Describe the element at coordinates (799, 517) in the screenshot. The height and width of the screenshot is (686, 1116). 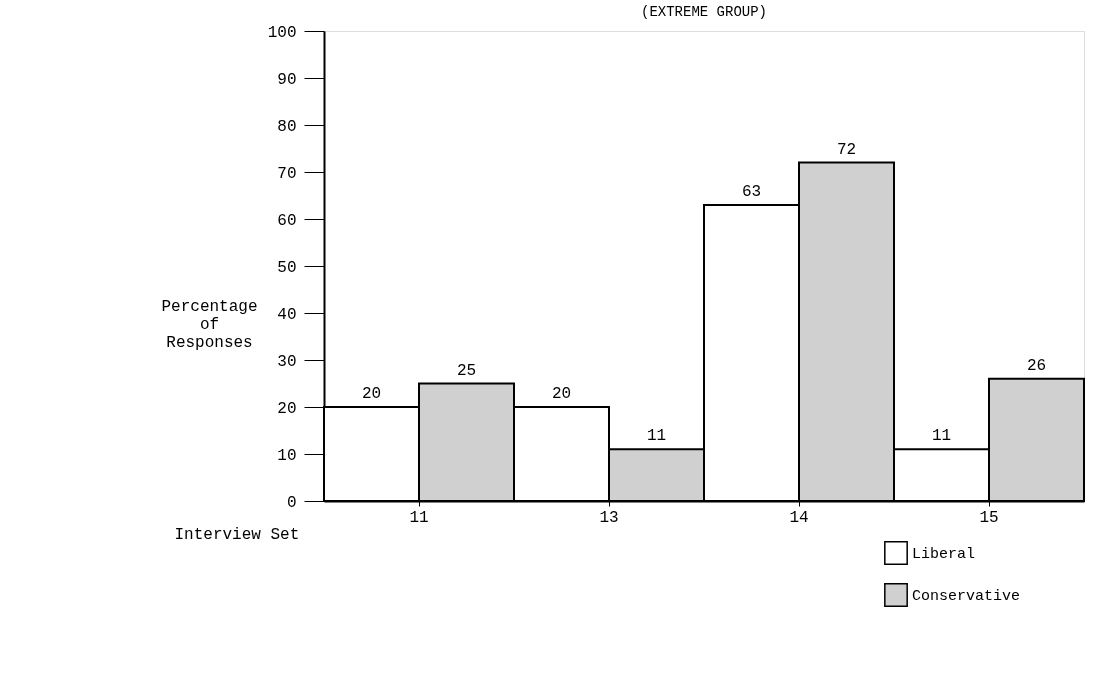
I see `x-tick-label: 14` at that location.